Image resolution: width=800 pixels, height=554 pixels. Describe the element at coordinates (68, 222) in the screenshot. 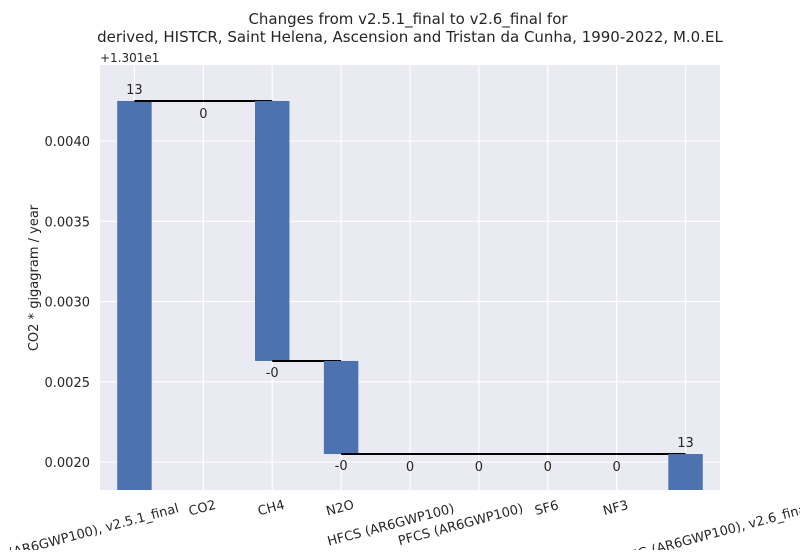

I see `y-tick-label: 0.0035` at that location.